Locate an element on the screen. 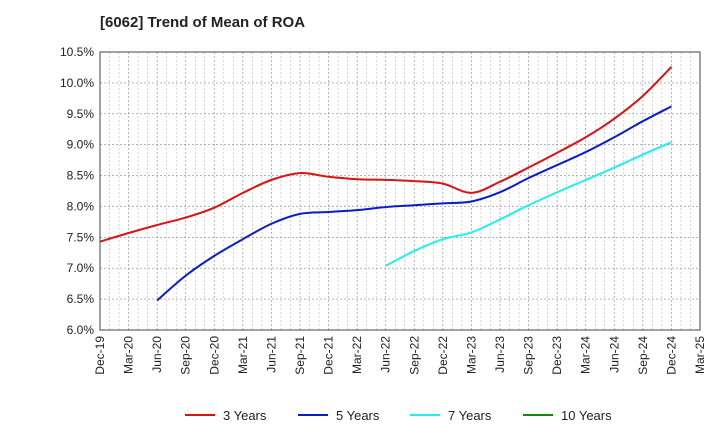 This screenshot has width=720, height=440. legend-label-10-years: 10 Years is located at coordinates (586, 415).